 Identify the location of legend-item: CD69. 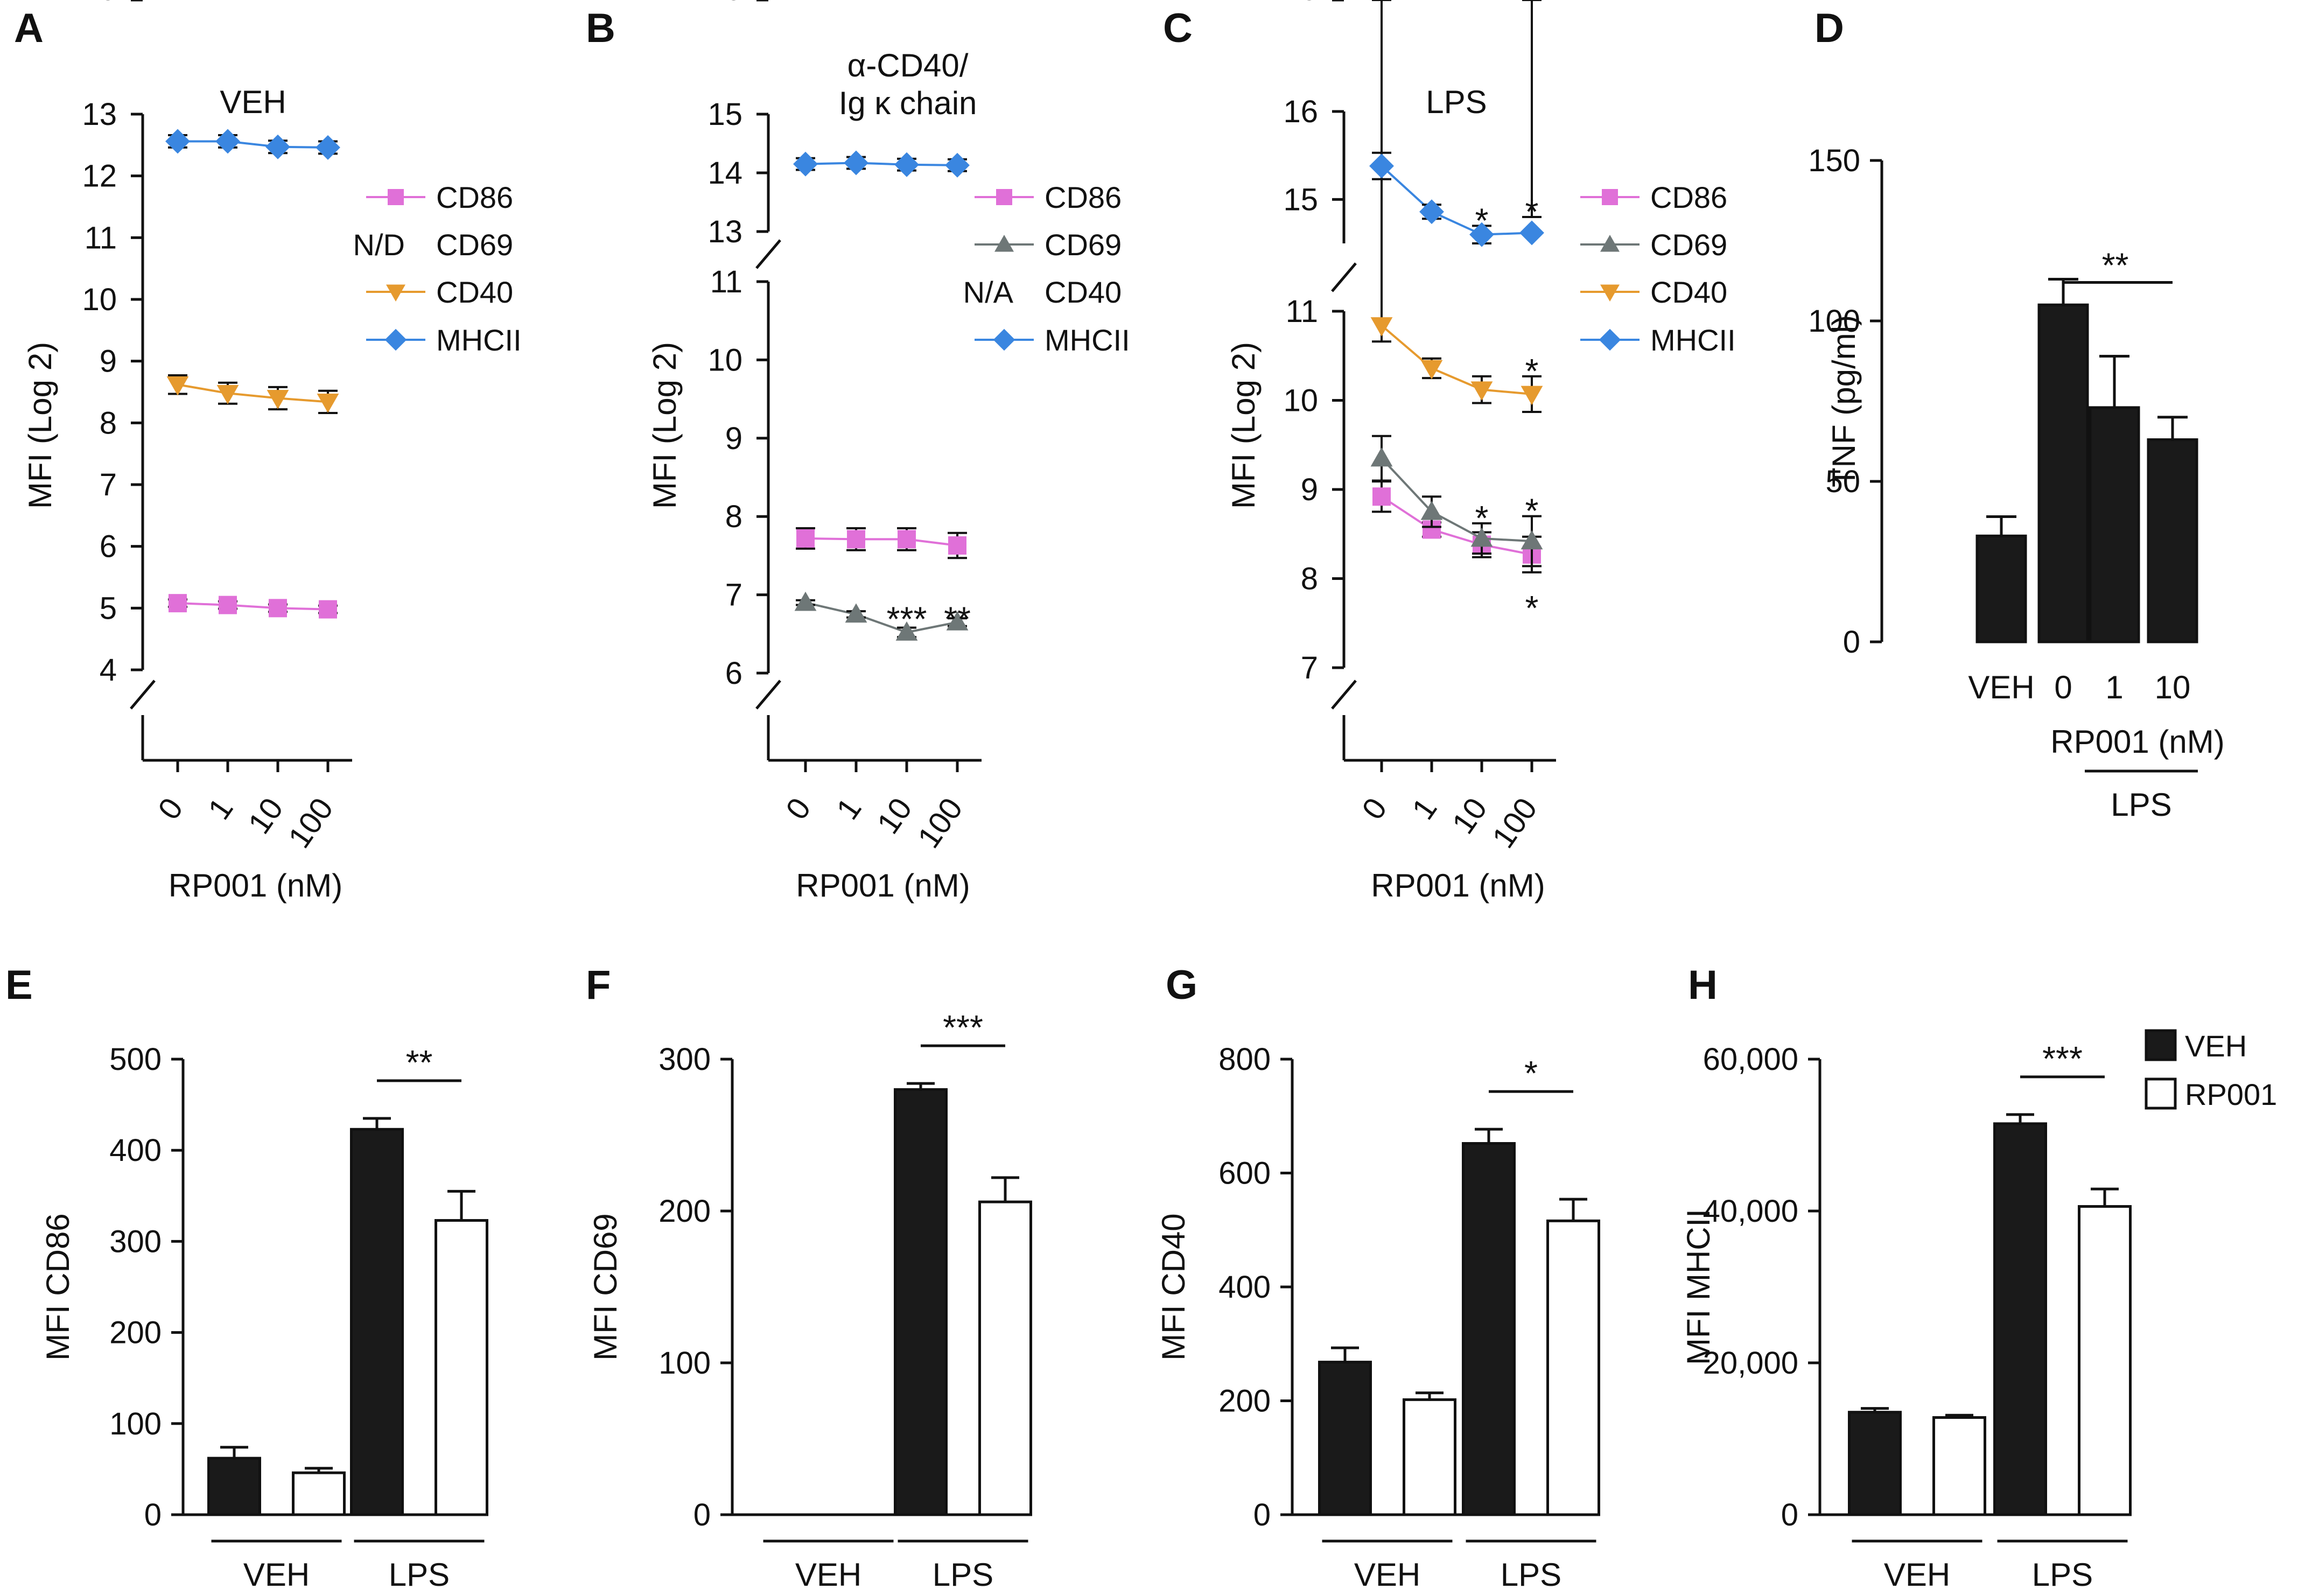
(1653, 245).